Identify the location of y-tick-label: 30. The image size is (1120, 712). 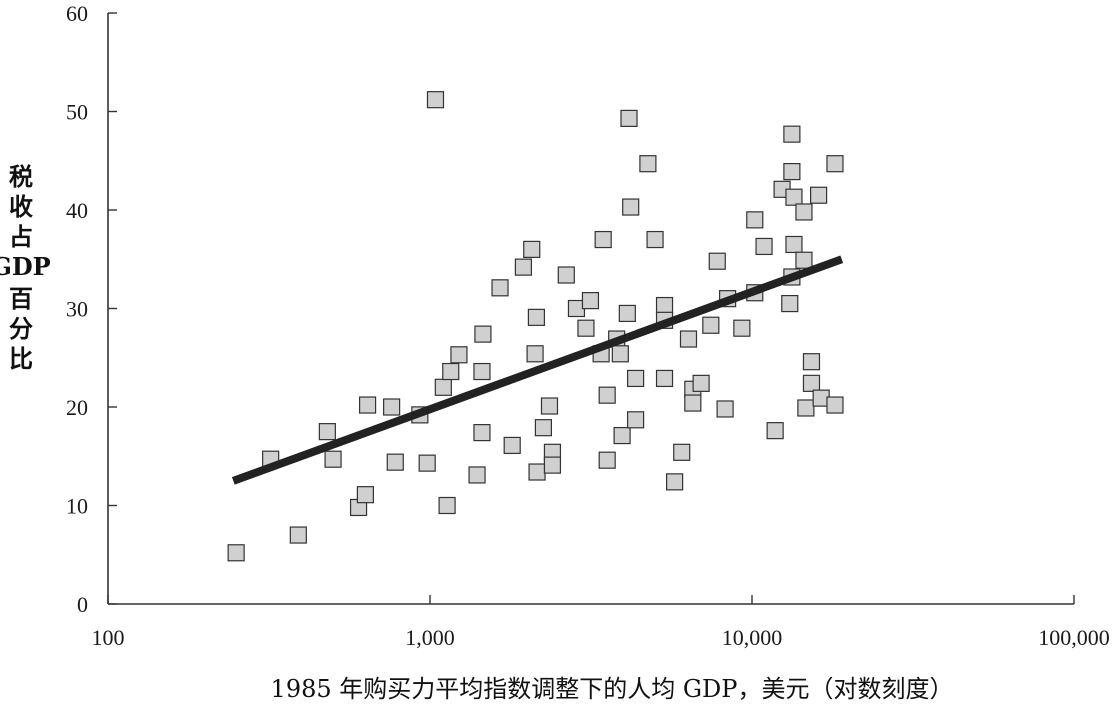
(77, 309).